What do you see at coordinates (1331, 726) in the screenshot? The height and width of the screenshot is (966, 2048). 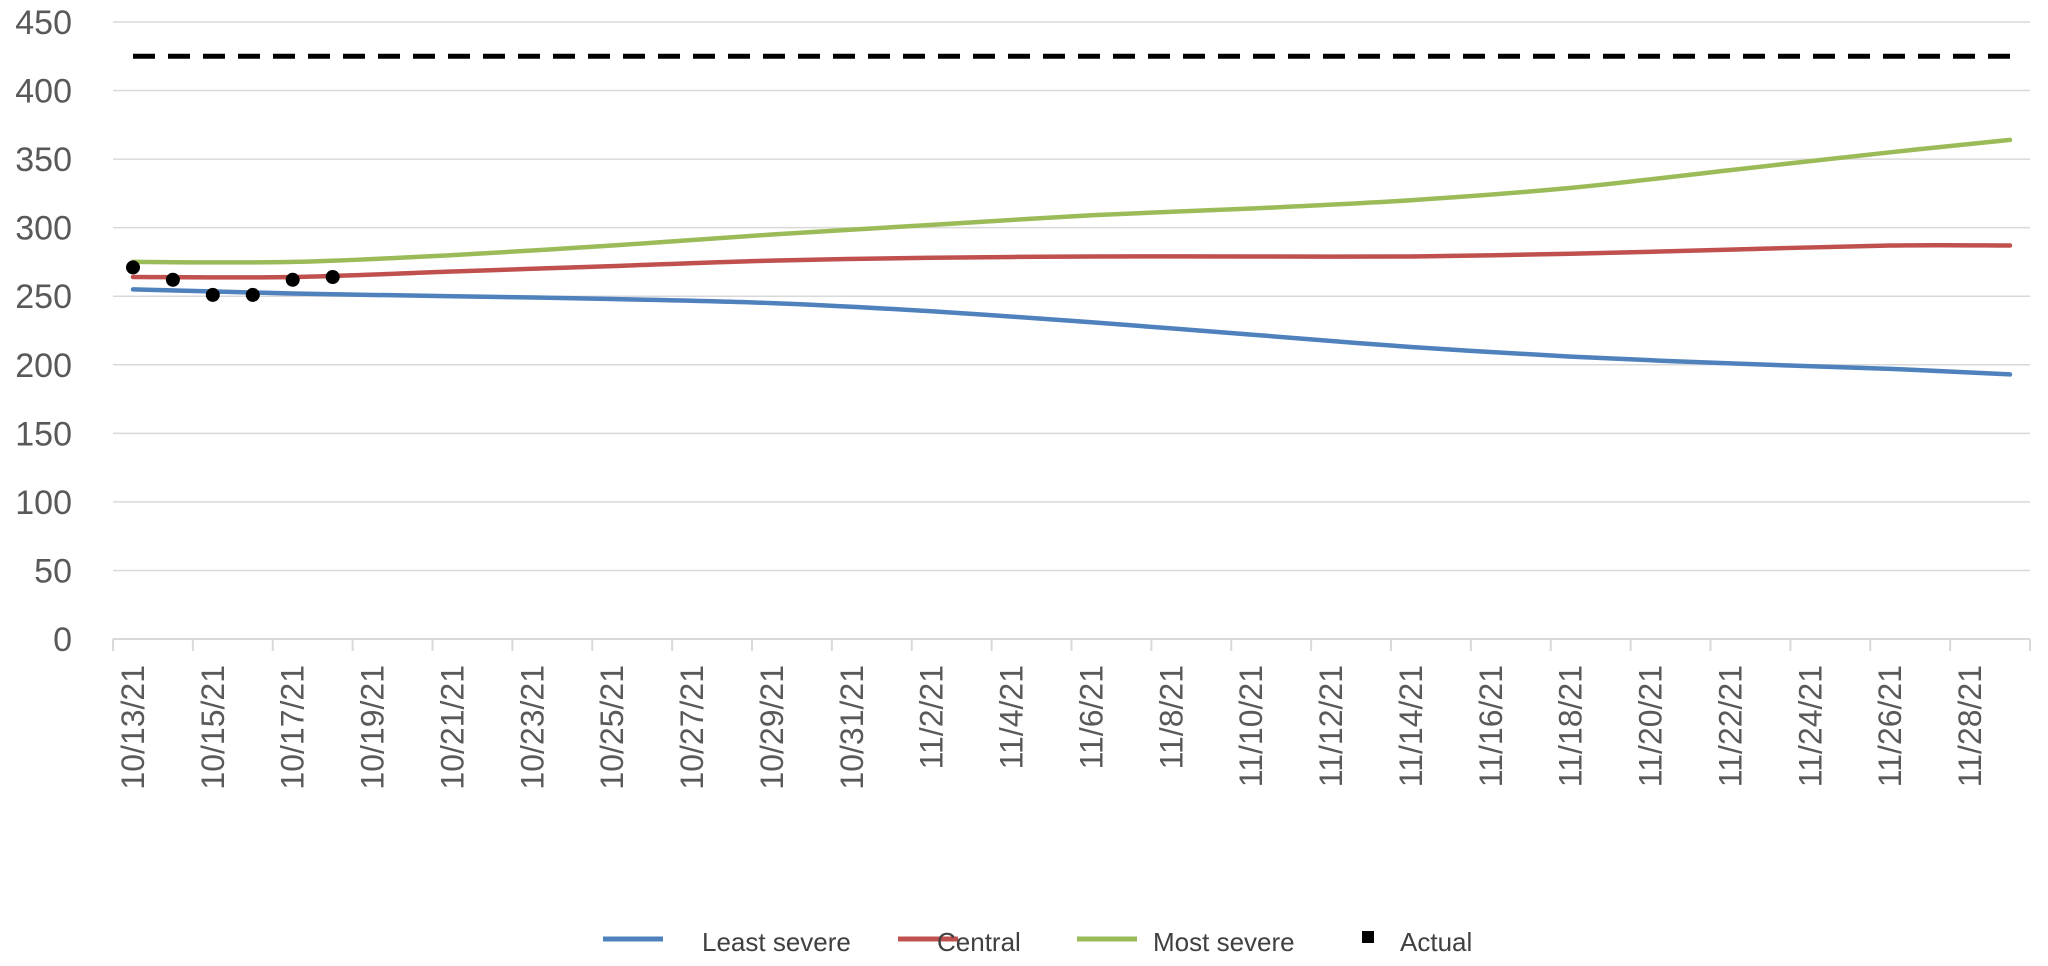 I see `x-tick-label: 11/12/21` at bounding box center [1331, 726].